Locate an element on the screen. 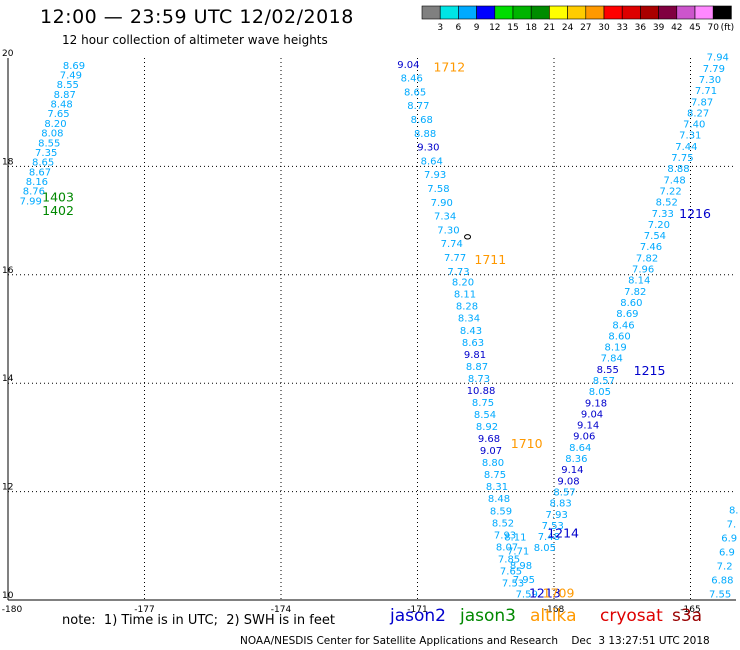  wave-height-value: 8.76 is located at coordinates (34, 192).